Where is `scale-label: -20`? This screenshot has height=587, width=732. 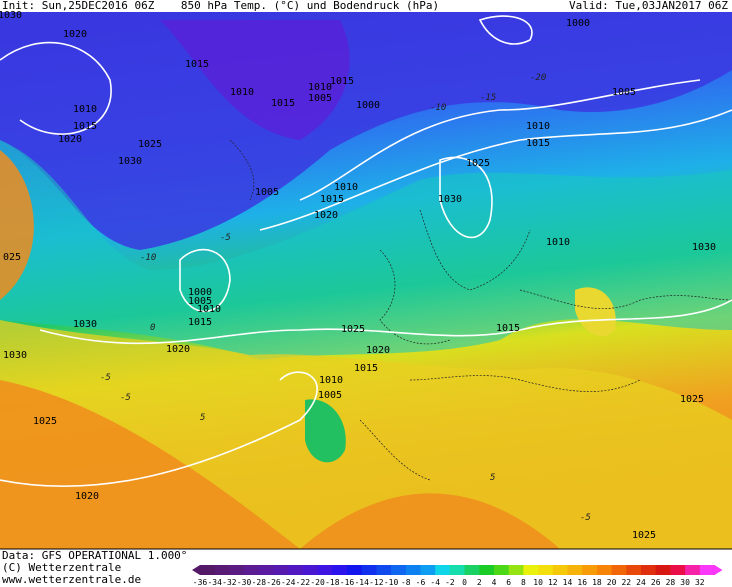 scale-label: -20 is located at coordinates (317, 582).